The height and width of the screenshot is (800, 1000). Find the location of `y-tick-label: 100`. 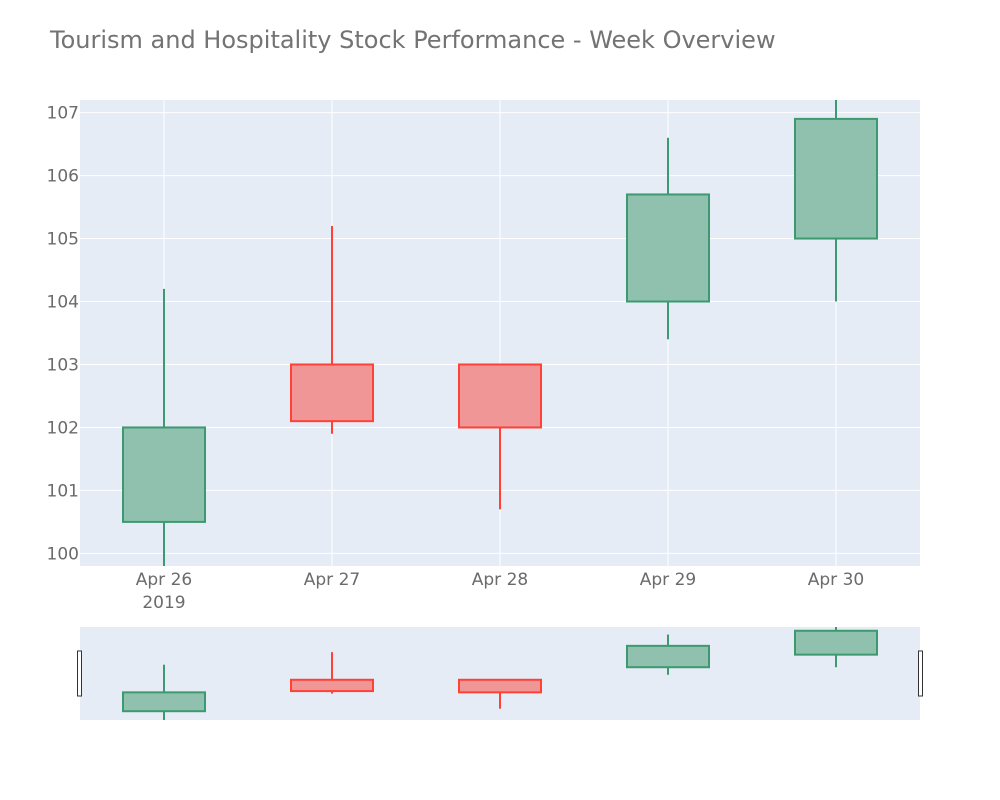

y-tick-label: 100 is located at coordinates (63, 554).